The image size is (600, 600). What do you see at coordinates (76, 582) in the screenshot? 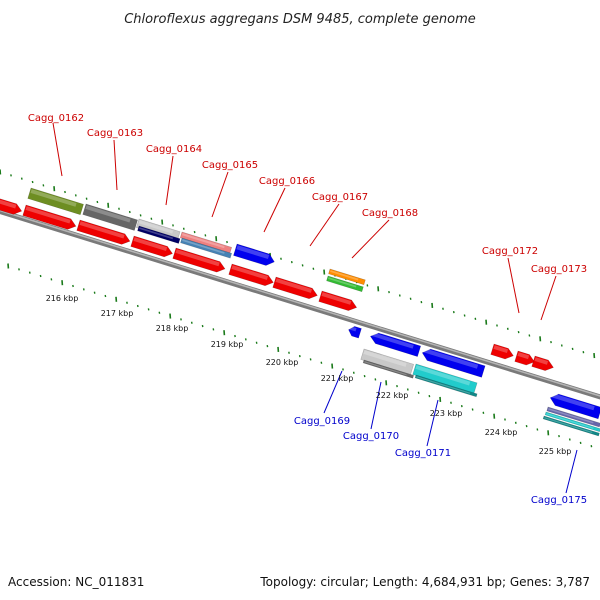
I see `accession-text: Accession: NC_011831` at bounding box center [76, 582].